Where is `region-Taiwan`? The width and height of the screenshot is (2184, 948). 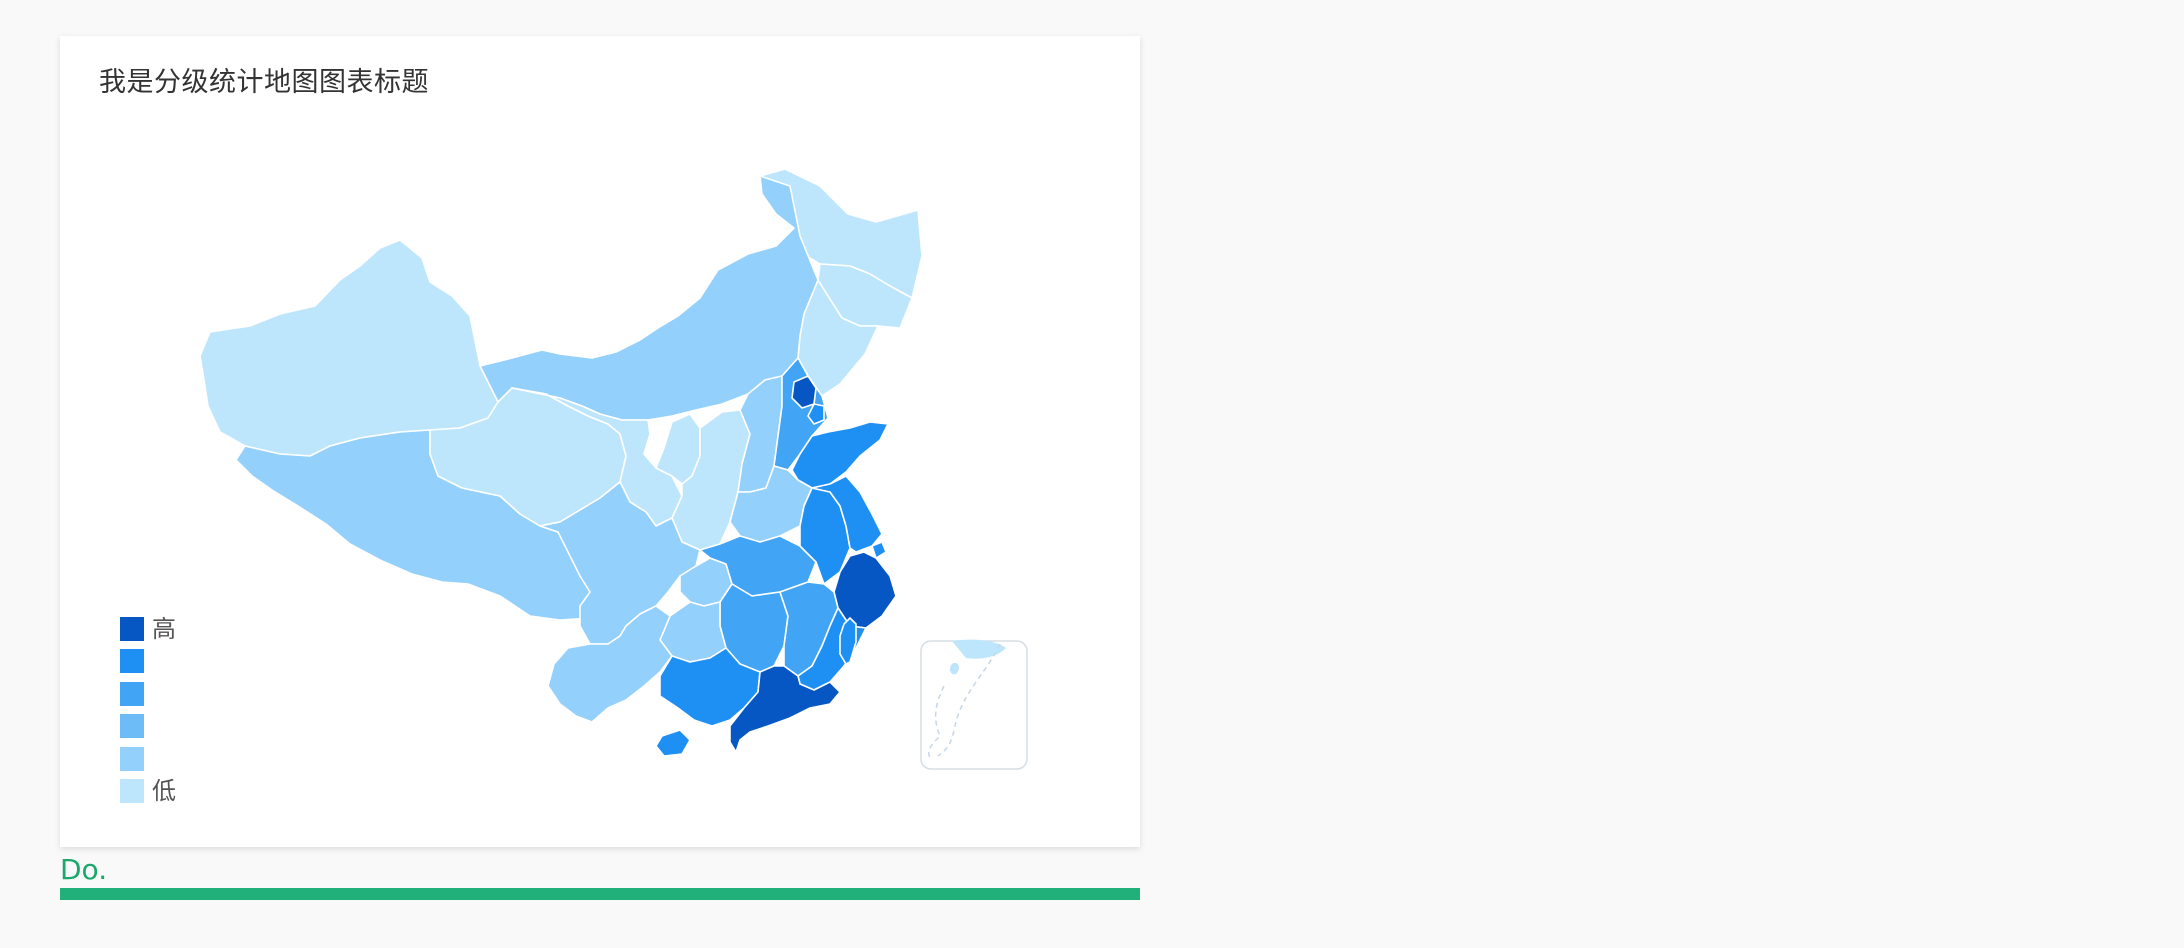
region-Taiwan is located at coordinates (848, 641).